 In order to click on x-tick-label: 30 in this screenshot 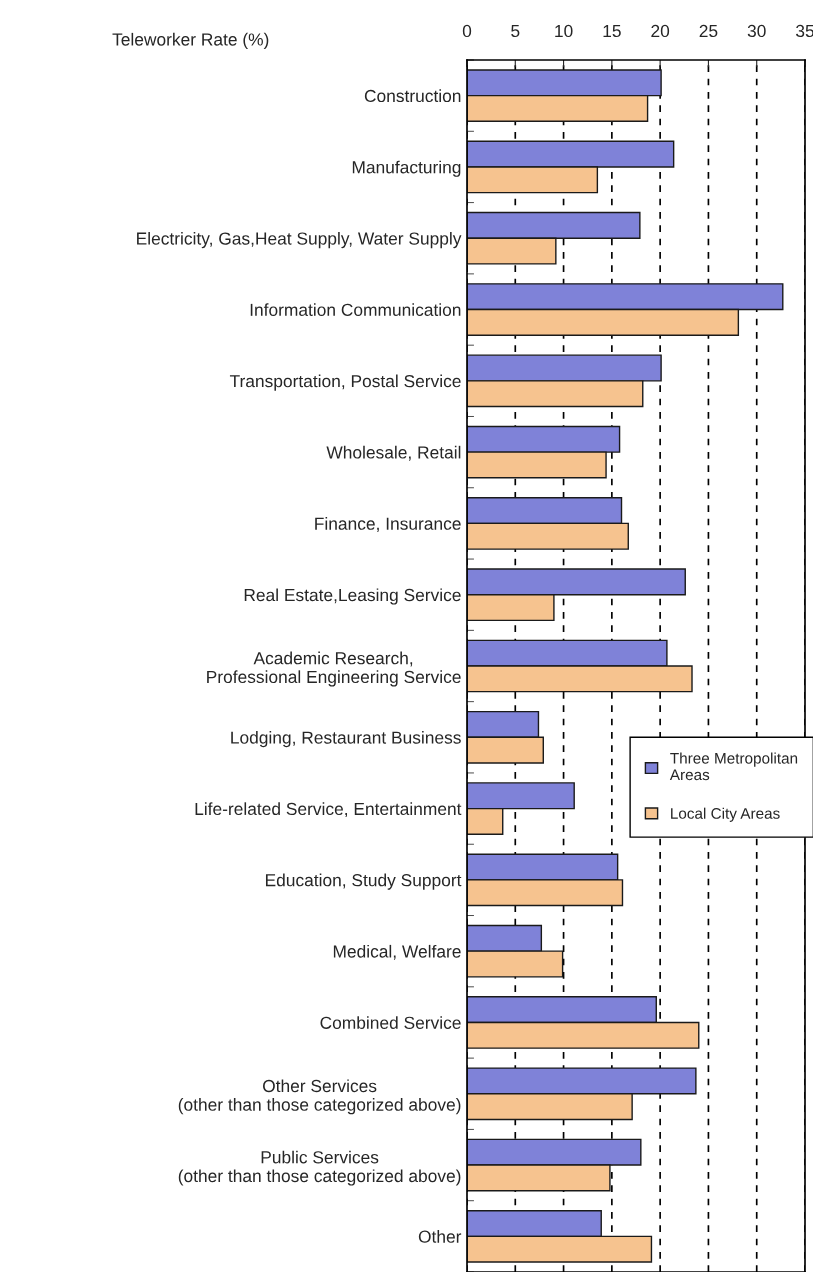, I will do `click(756, 31)`.